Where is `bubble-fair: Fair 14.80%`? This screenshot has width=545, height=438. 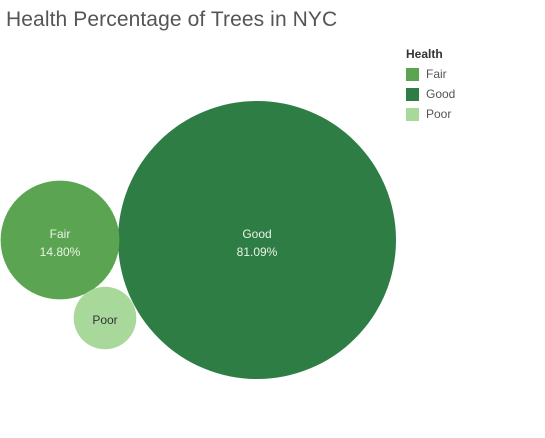
bubble-fair: Fair 14.80% is located at coordinates (60, 240).